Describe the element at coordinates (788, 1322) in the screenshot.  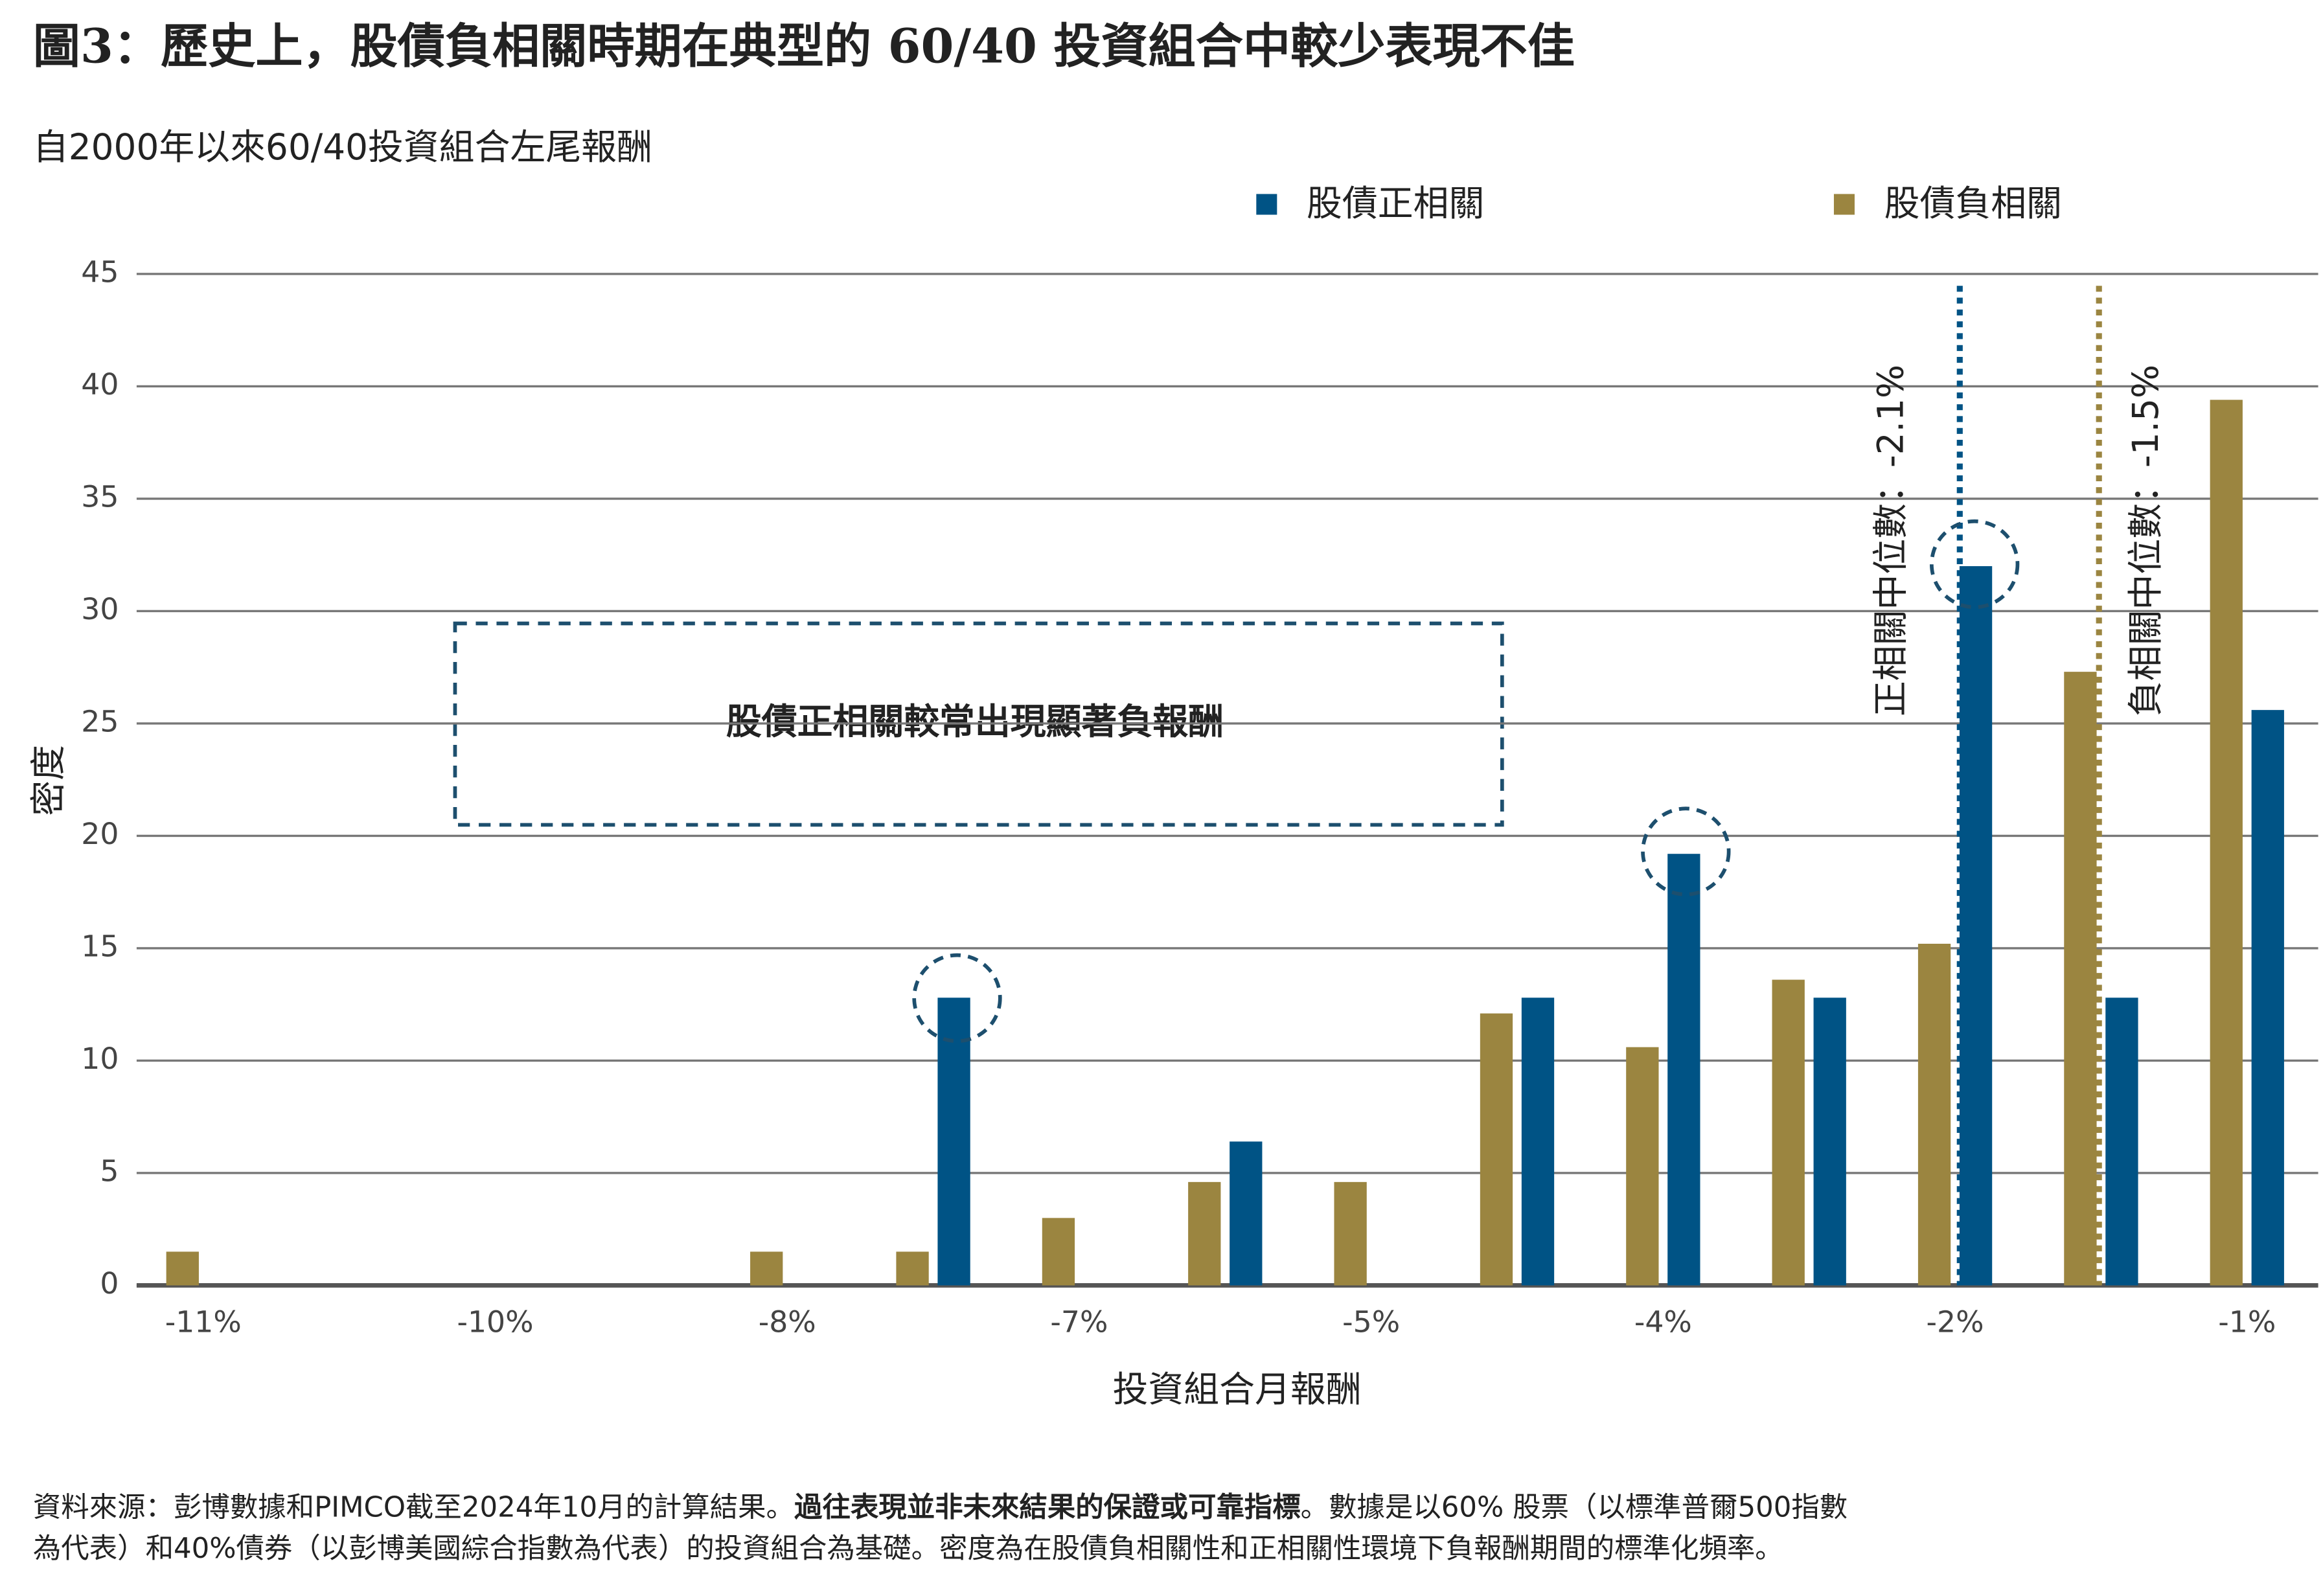
I see `x-tick-label: -8%` at that location.